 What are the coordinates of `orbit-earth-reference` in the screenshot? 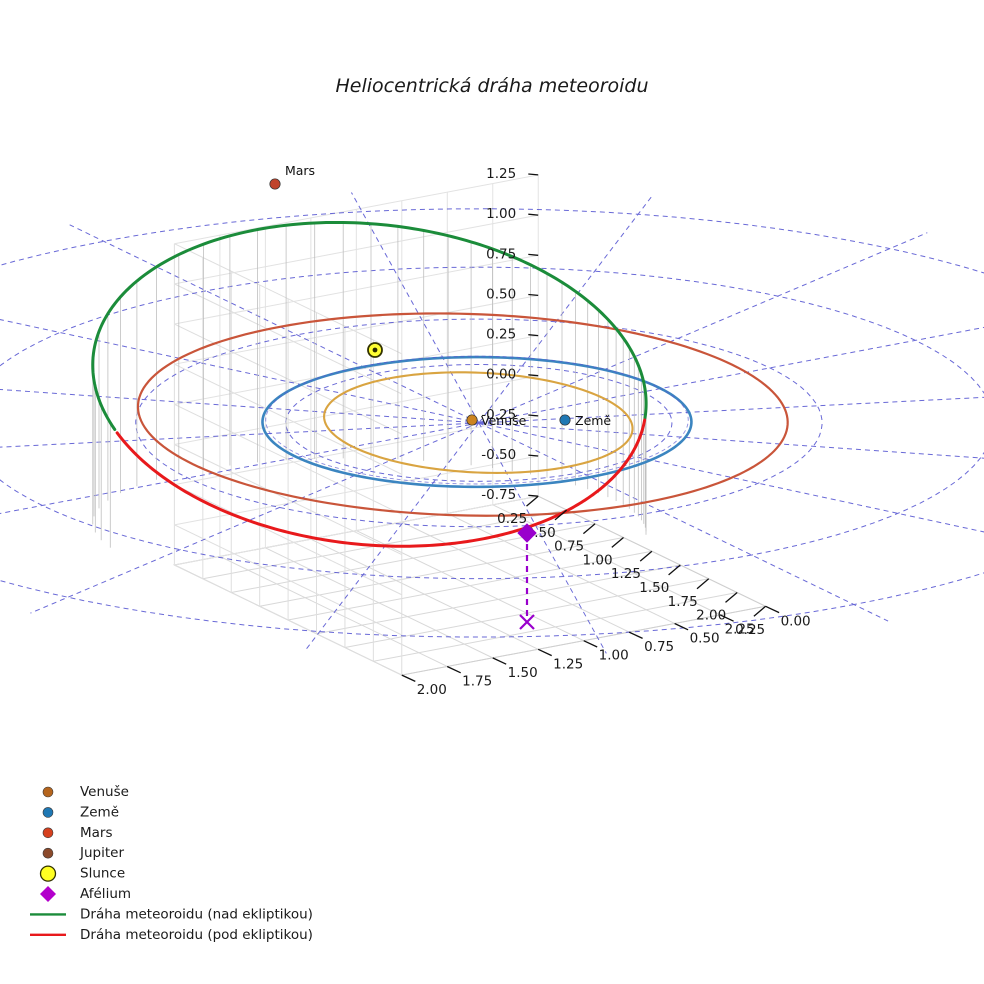 It's located at (477, 420).